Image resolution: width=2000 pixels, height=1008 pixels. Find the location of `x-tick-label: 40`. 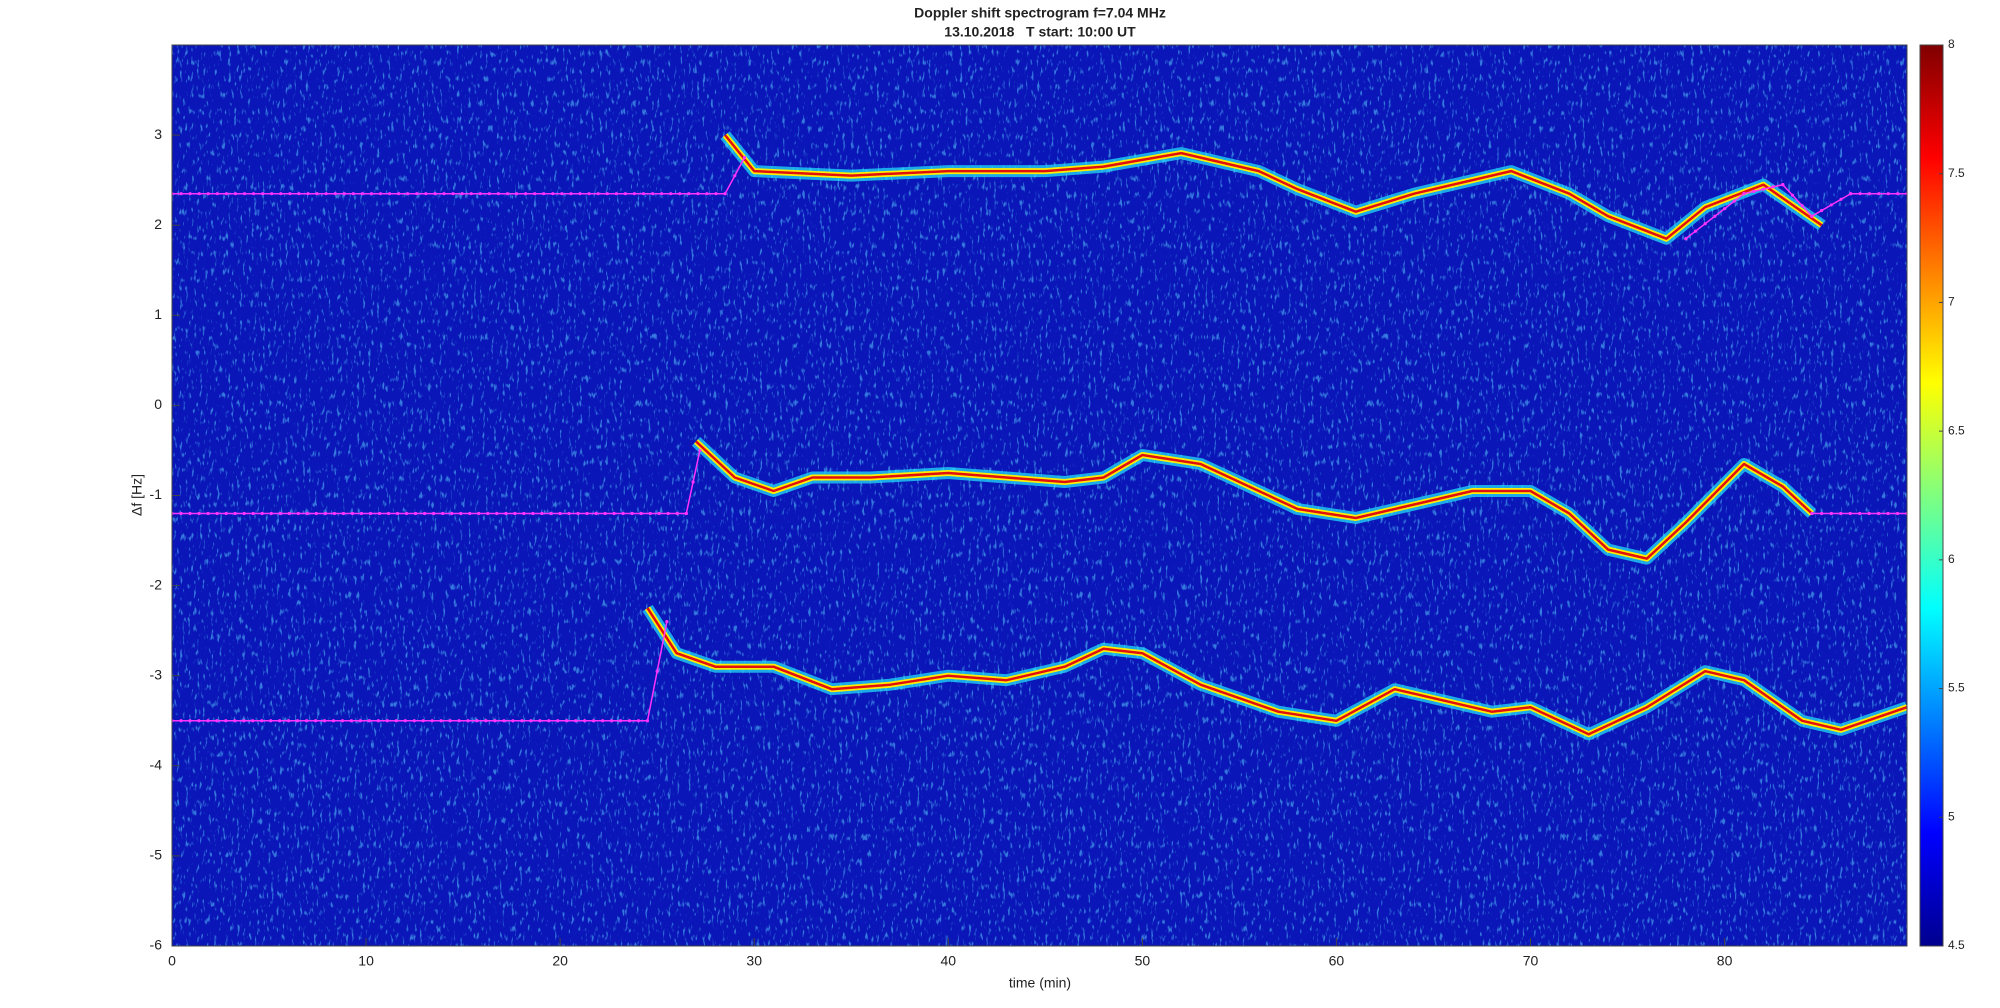

x-tick-label: 40 is located at coordinates (948, 961).